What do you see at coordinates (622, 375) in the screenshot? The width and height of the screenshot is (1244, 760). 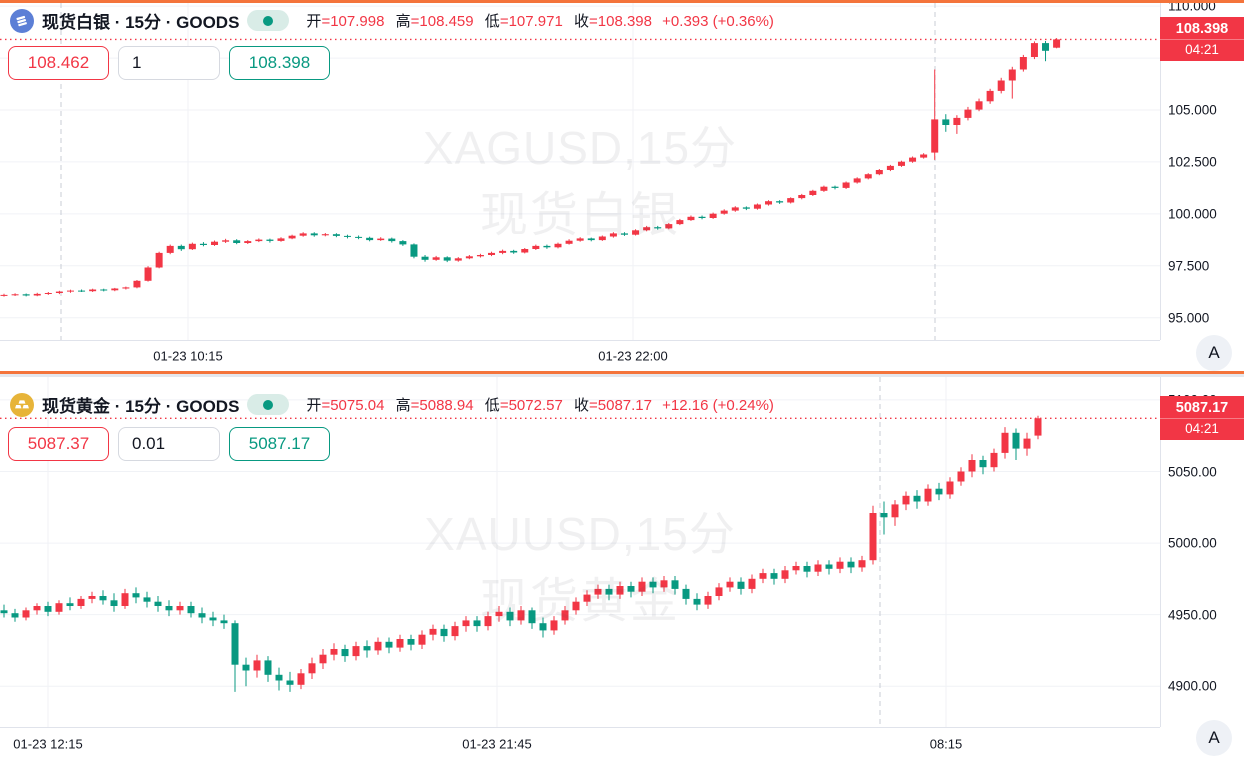 I see `widget-separator-strip` at bounding box center [622, 375].